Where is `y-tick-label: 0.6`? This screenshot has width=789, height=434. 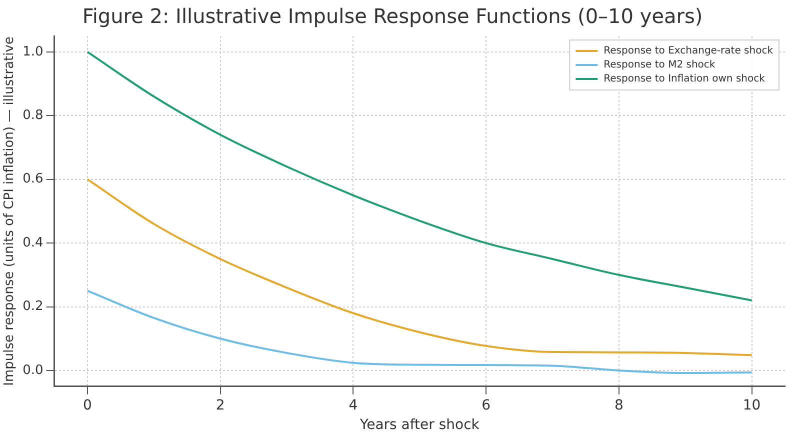 y-tick-label: 0.6 is located at coordinates (33, 179).